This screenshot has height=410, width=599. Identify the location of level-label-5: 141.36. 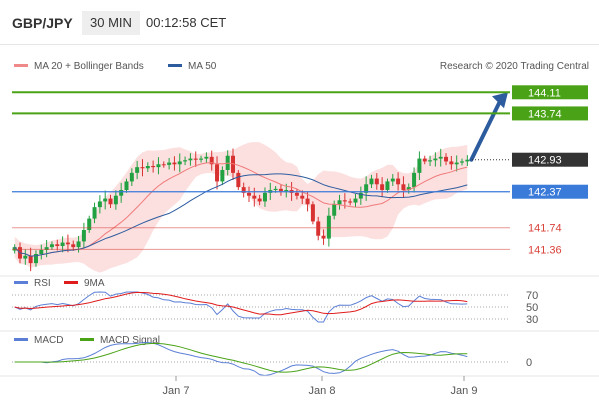
(545, 250).